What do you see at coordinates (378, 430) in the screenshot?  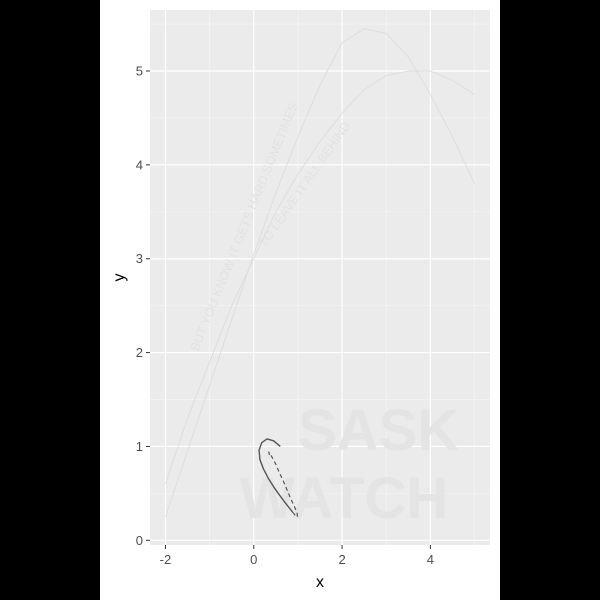 I see `watermark-logo-sask: SASK` at bounding box center [378, 430].